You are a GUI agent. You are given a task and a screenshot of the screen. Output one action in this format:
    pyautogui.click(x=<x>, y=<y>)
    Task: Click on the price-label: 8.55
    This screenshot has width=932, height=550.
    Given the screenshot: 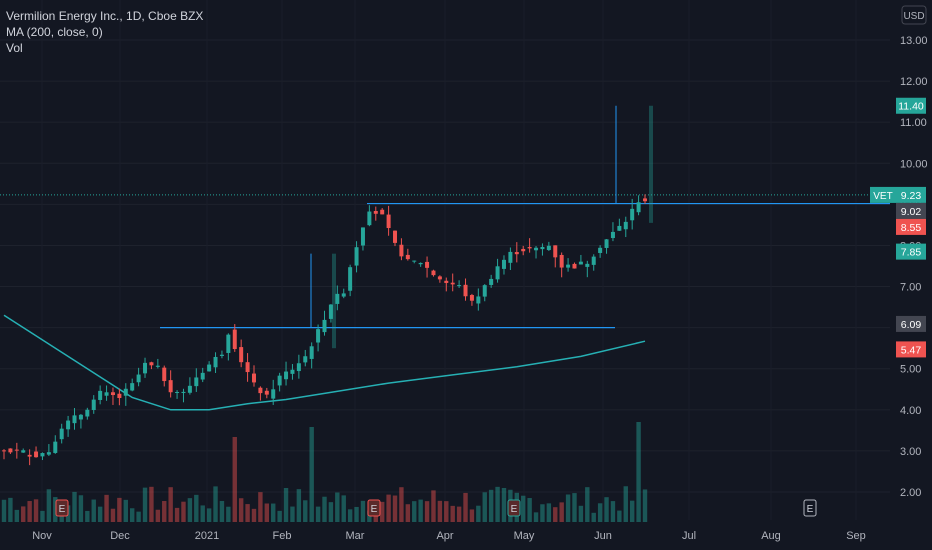 What is the action you would take?
    pyautogui.click(x=911, y=226)
    